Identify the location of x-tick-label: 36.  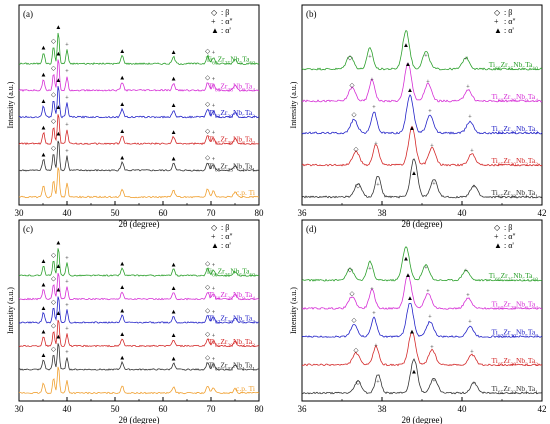
(303, 213).